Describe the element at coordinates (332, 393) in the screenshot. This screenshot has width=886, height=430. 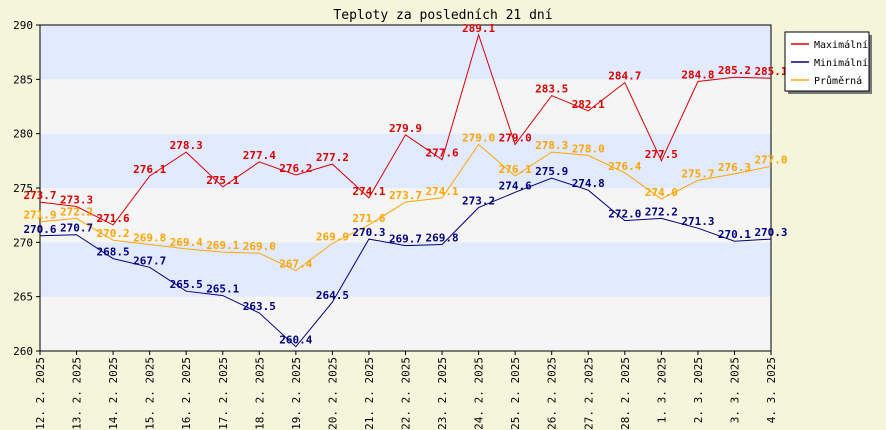
I see `x-tick-label: 20. 2. 2025` at that location.